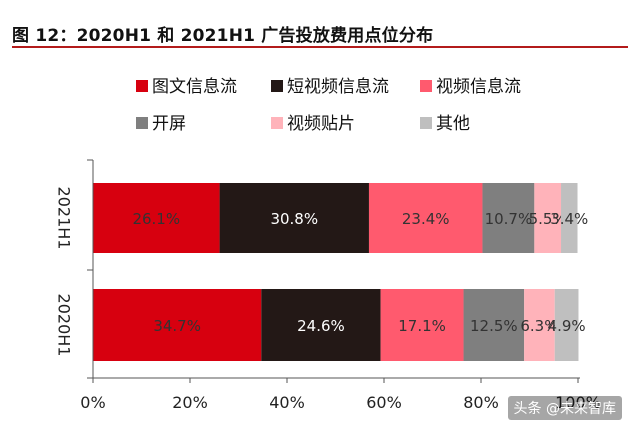 Image resolution: width=640 pixels, height=432 pixels. I want to click on legend-label-5: 视频贴片, so click(321, 124).